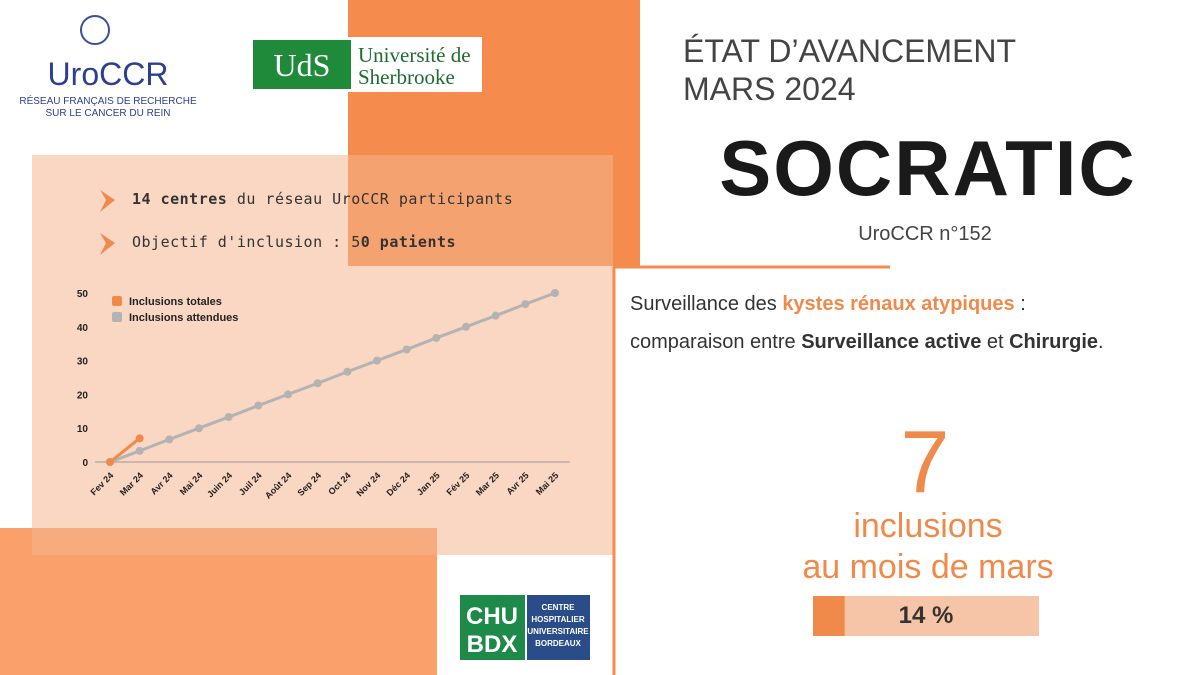  I want to click on bullet: Objectif d'inclusion : 50 patients, so click(294, 242).